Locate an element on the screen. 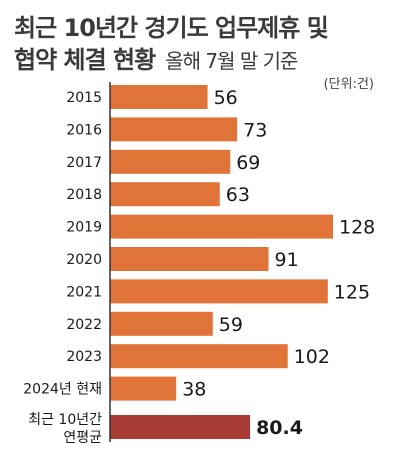  category-label: 2015 is located at coordinates (84, 98).